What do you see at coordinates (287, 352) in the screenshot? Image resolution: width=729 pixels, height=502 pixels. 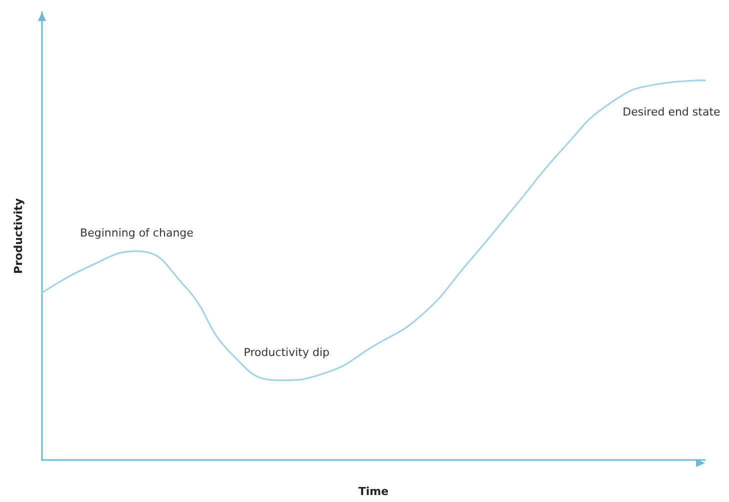 I see `annotation: Productivity dip` at bounding box center [287, 352].